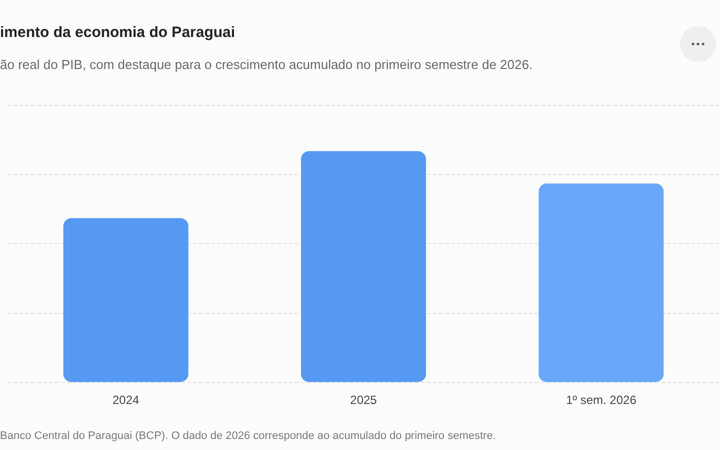 The width and height of the screenshot is (720, 450). Describe the element at coordinates (601, 400) in the screenshot. I see `x-tick-label: 1º sem. 2026` at that location.